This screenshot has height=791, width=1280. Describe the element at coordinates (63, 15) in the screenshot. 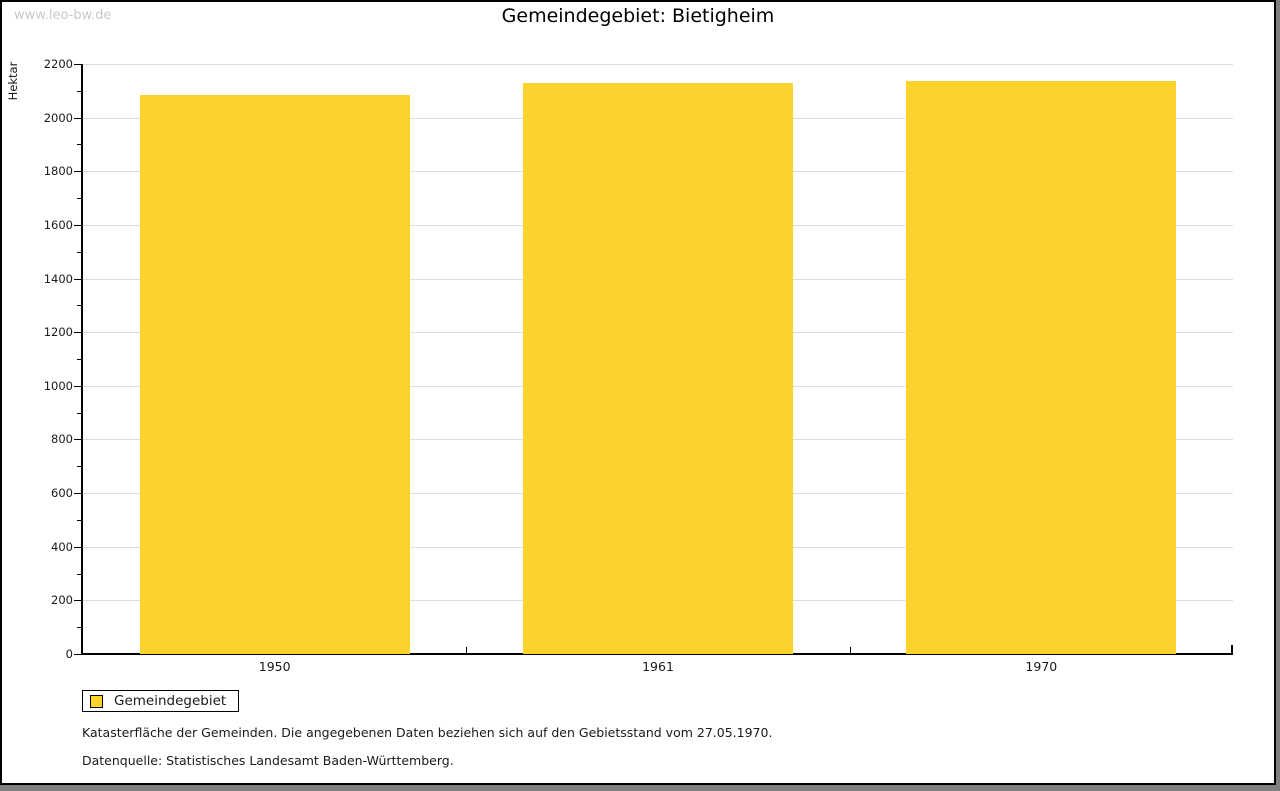

I see `watermark: www.leo-bw.de` at that location.